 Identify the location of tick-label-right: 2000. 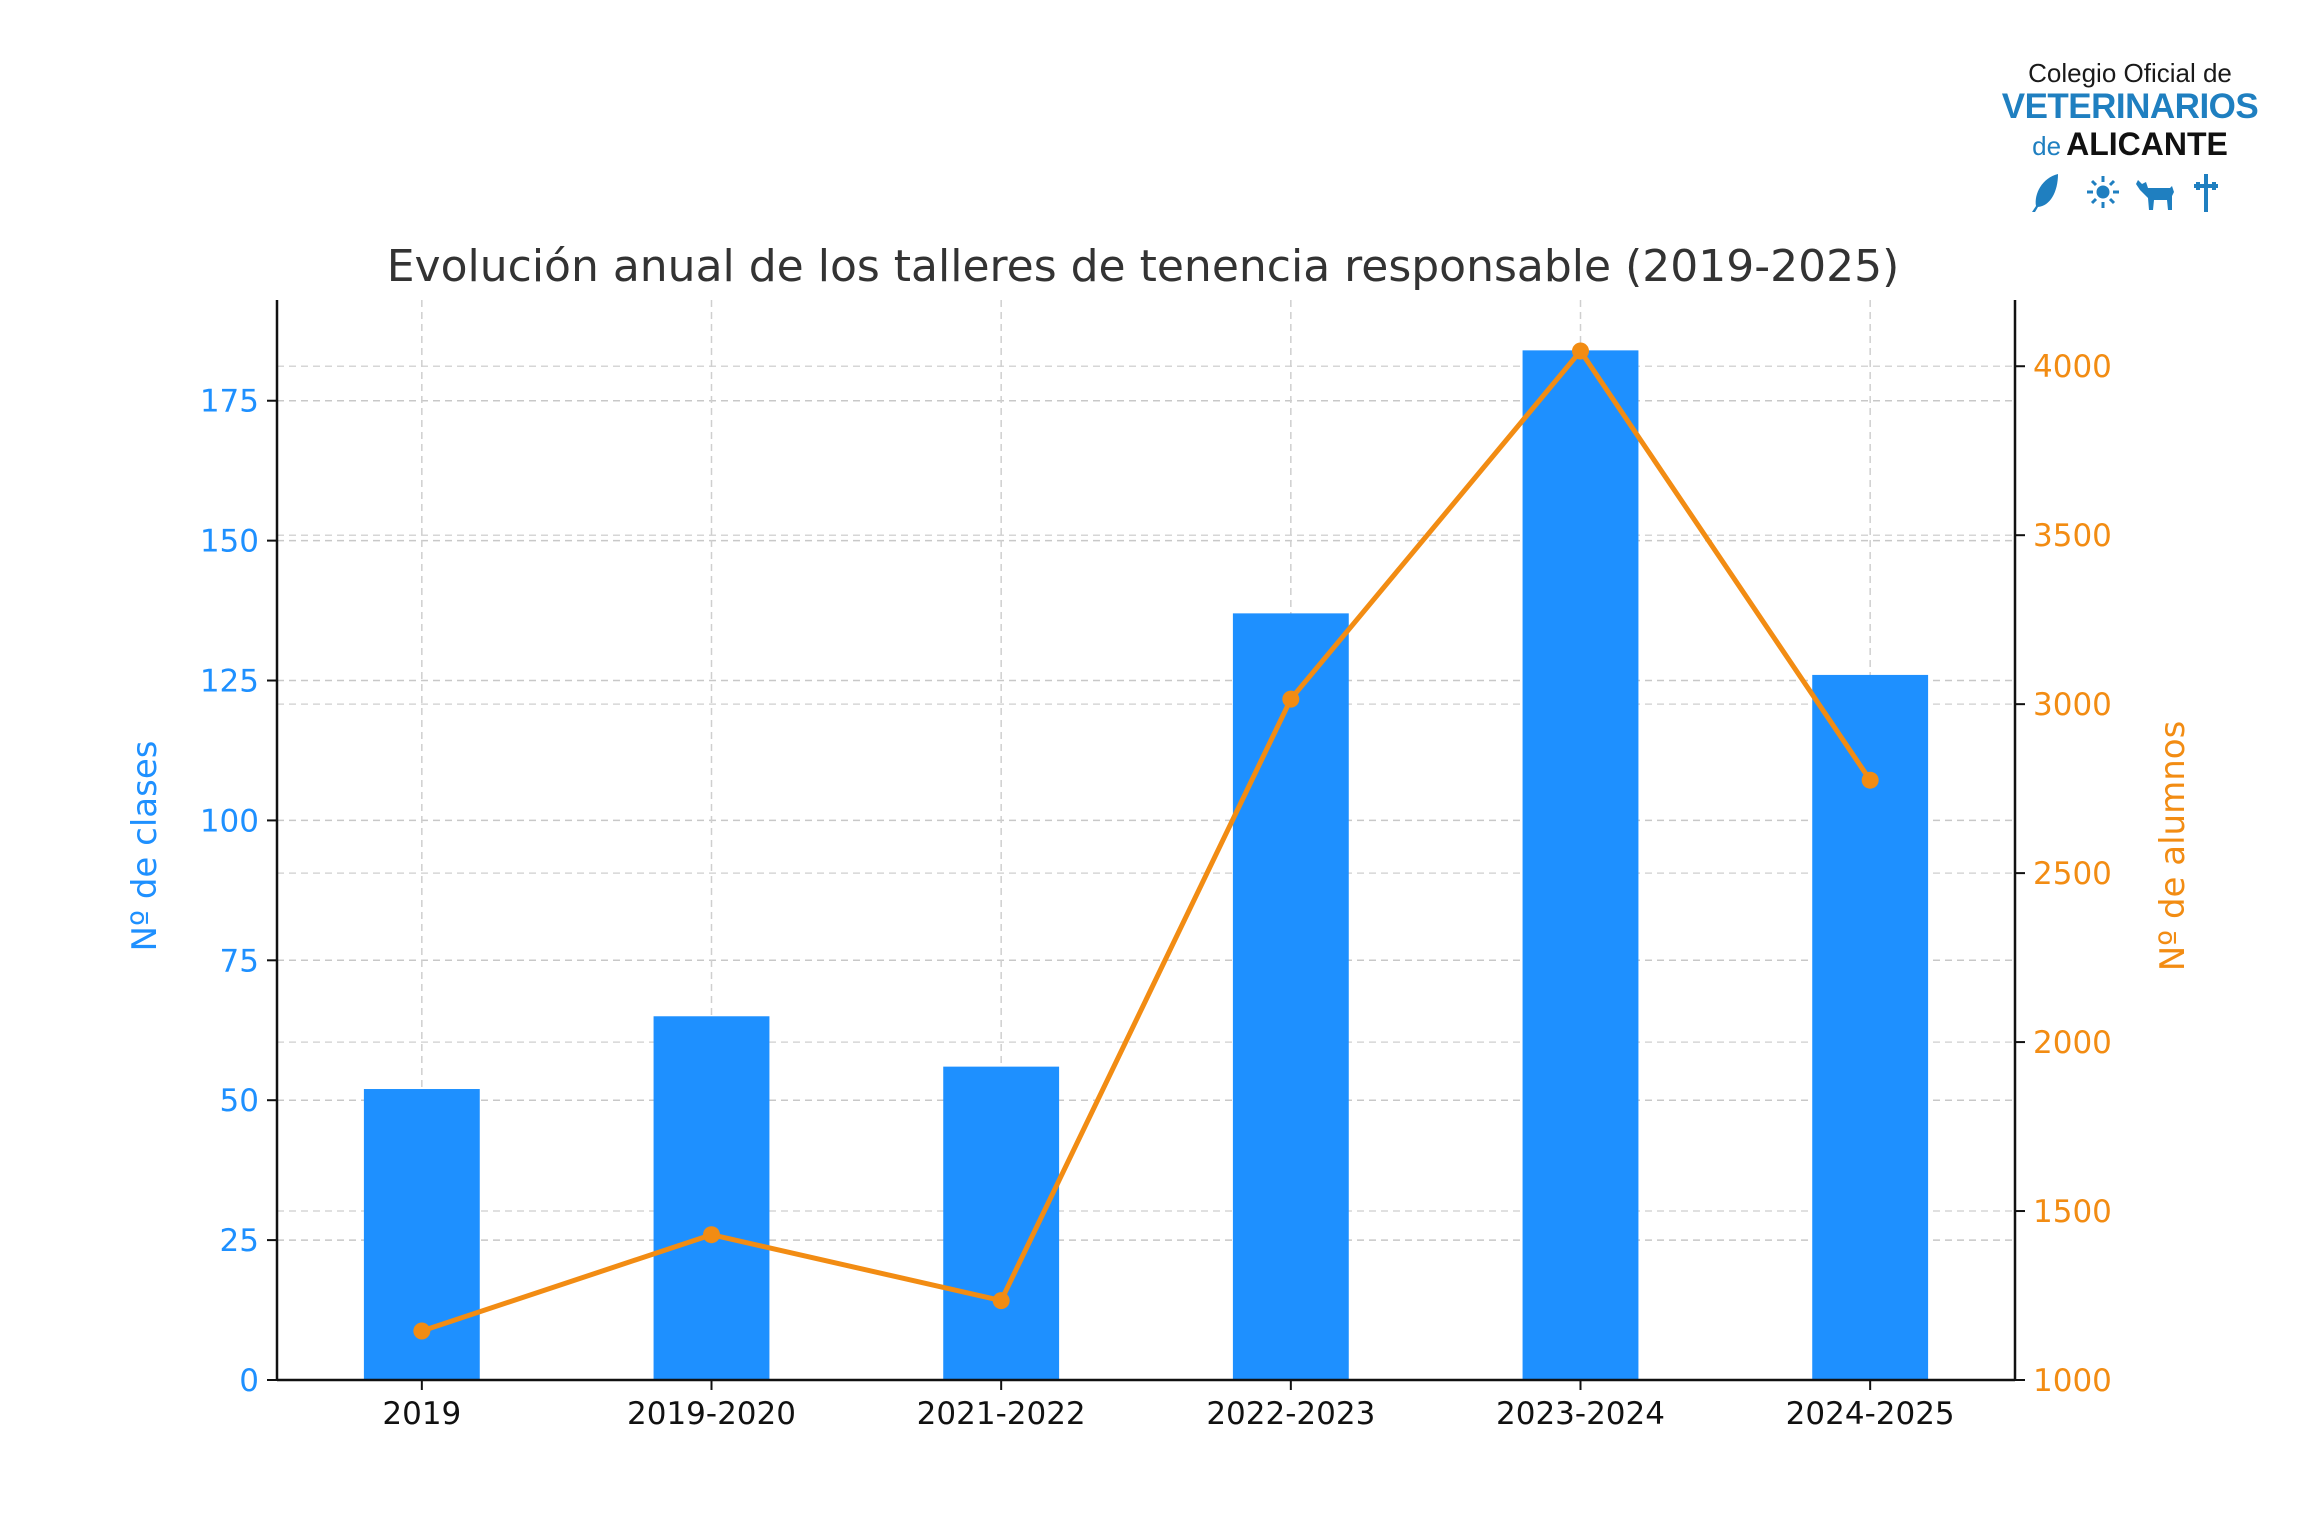
(2072, 1043).